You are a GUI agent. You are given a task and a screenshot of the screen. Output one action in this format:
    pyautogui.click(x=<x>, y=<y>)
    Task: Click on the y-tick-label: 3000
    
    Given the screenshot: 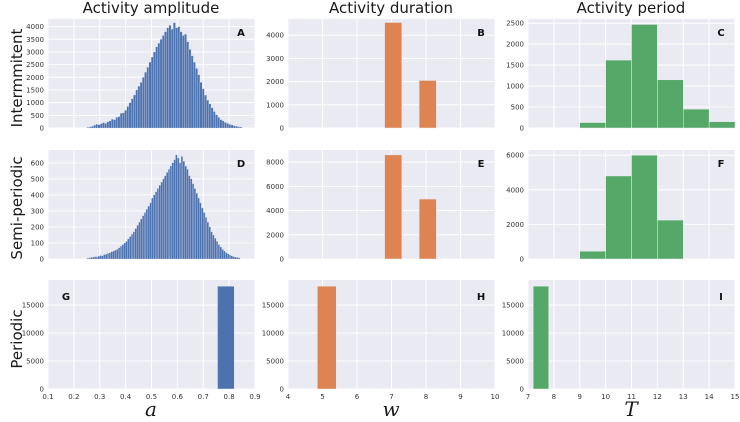 What is the action you would take?
    pyautogui.click(x=35, y=52)
    